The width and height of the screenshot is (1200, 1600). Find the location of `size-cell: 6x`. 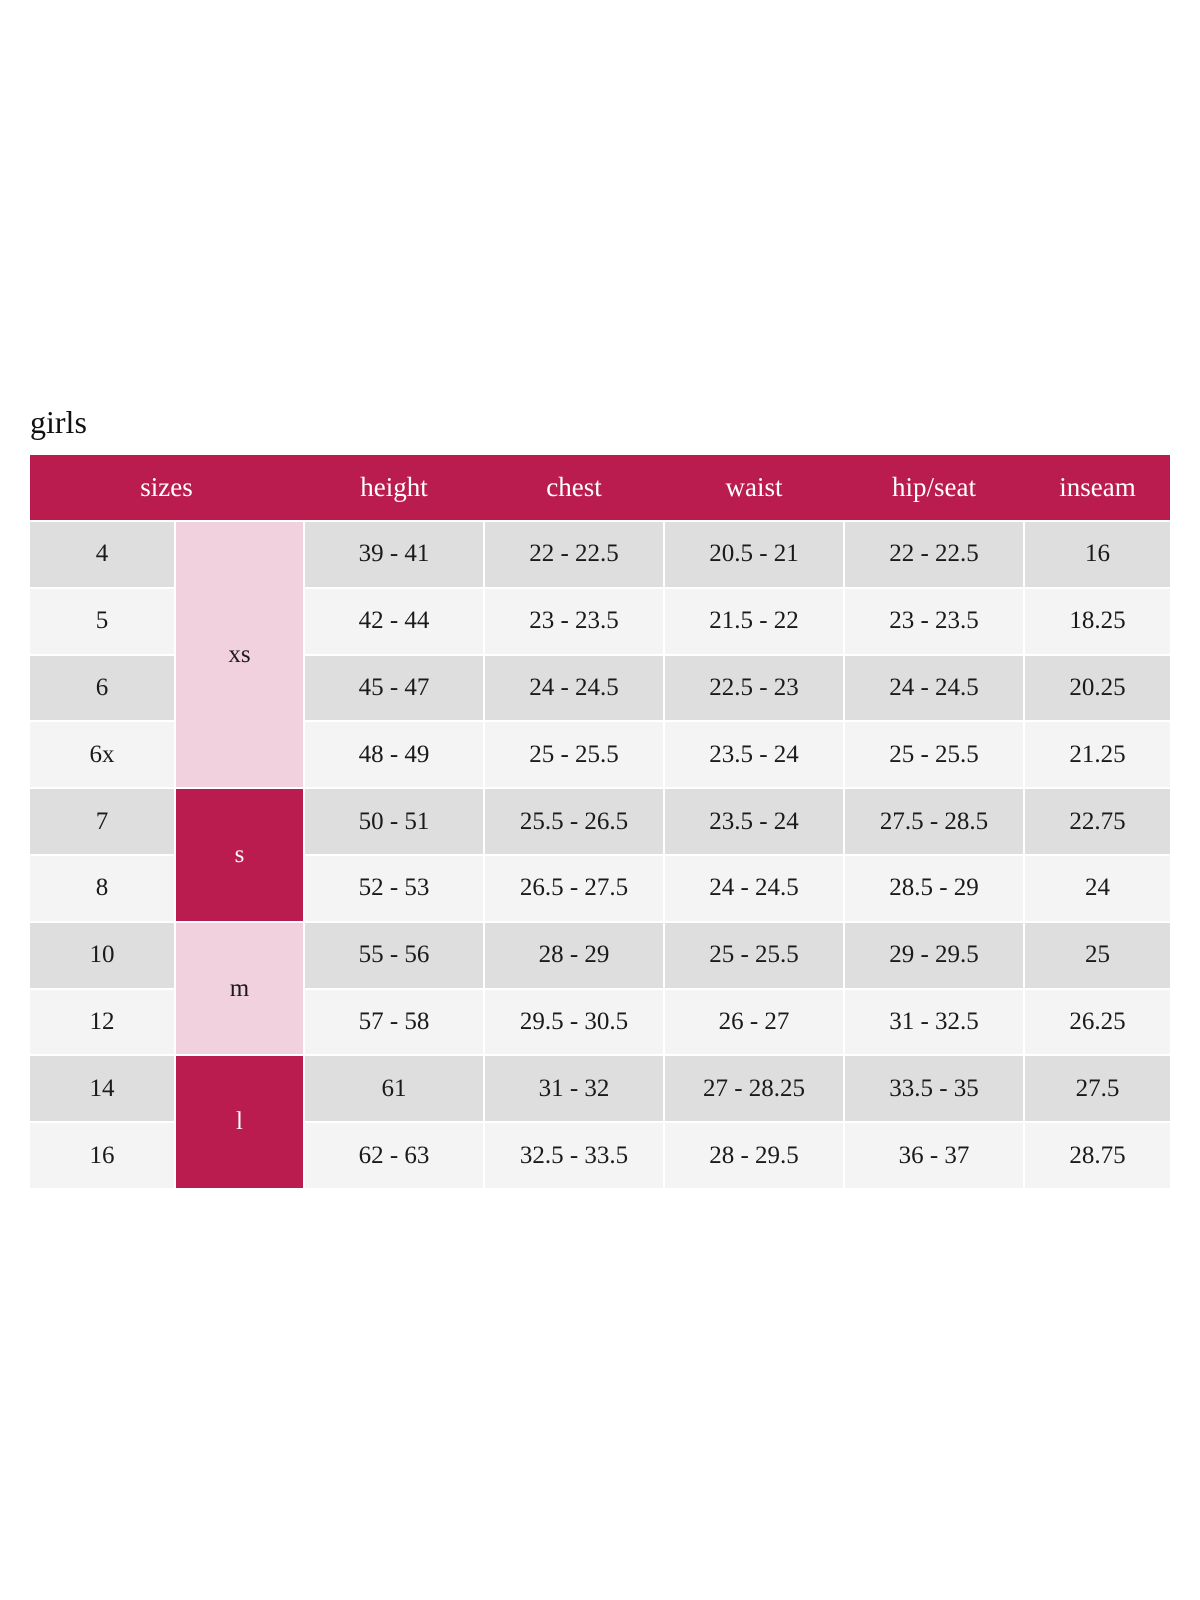

size-cell: 6x is located at coordinates (102, 755).